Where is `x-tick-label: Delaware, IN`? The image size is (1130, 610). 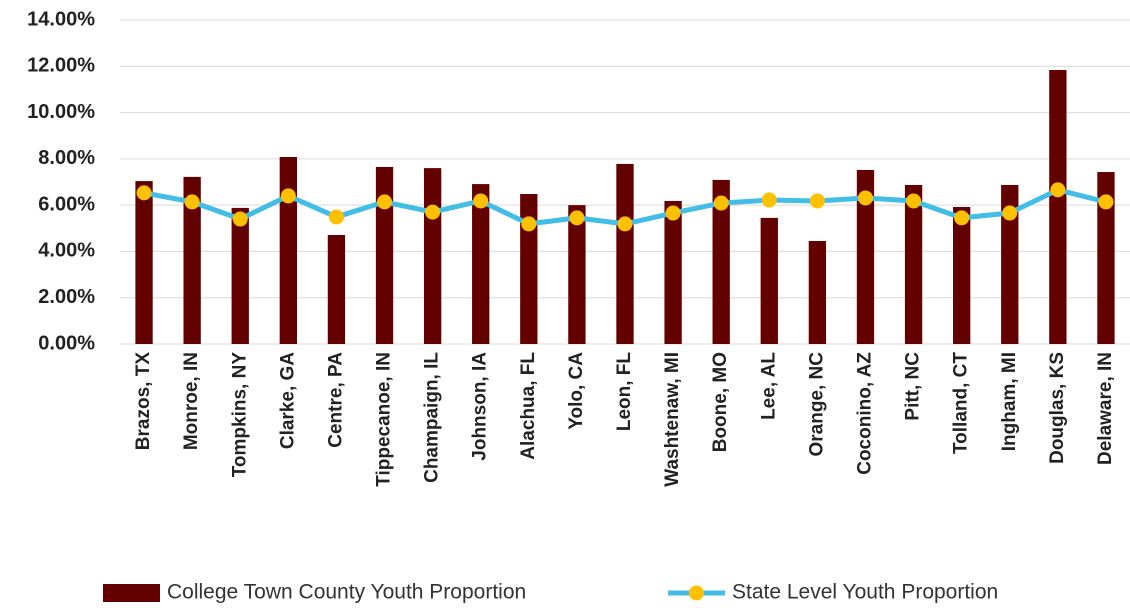 x-tick-label: Delaware, IN is located at coordinates (1105, 408).